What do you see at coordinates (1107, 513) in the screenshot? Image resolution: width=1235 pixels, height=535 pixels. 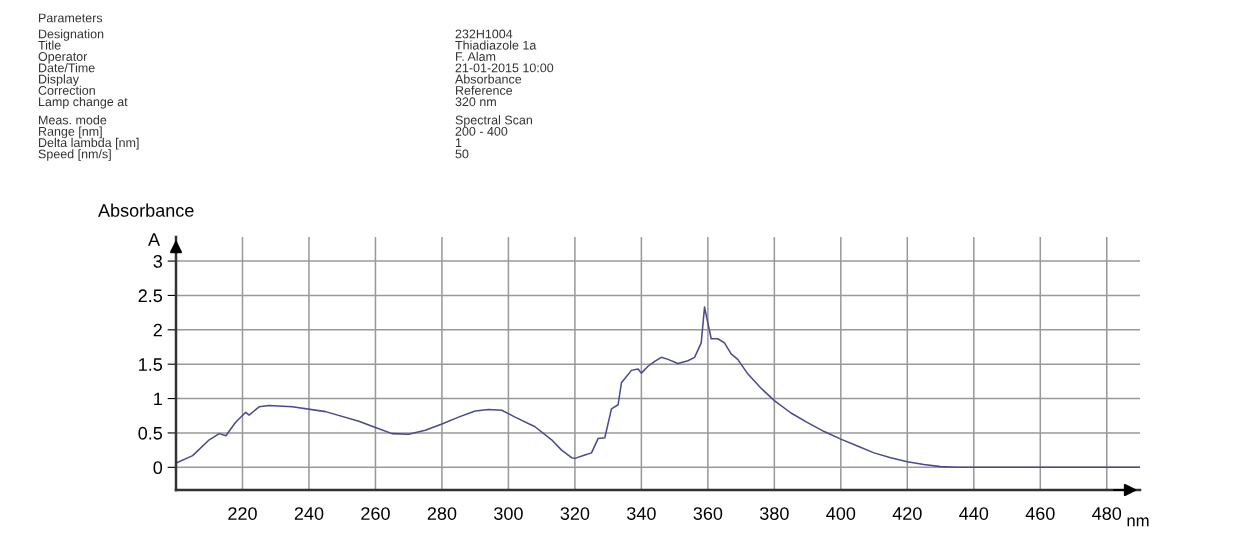 I see `x-tick-label: 480` at bounding box center [1107, 513].